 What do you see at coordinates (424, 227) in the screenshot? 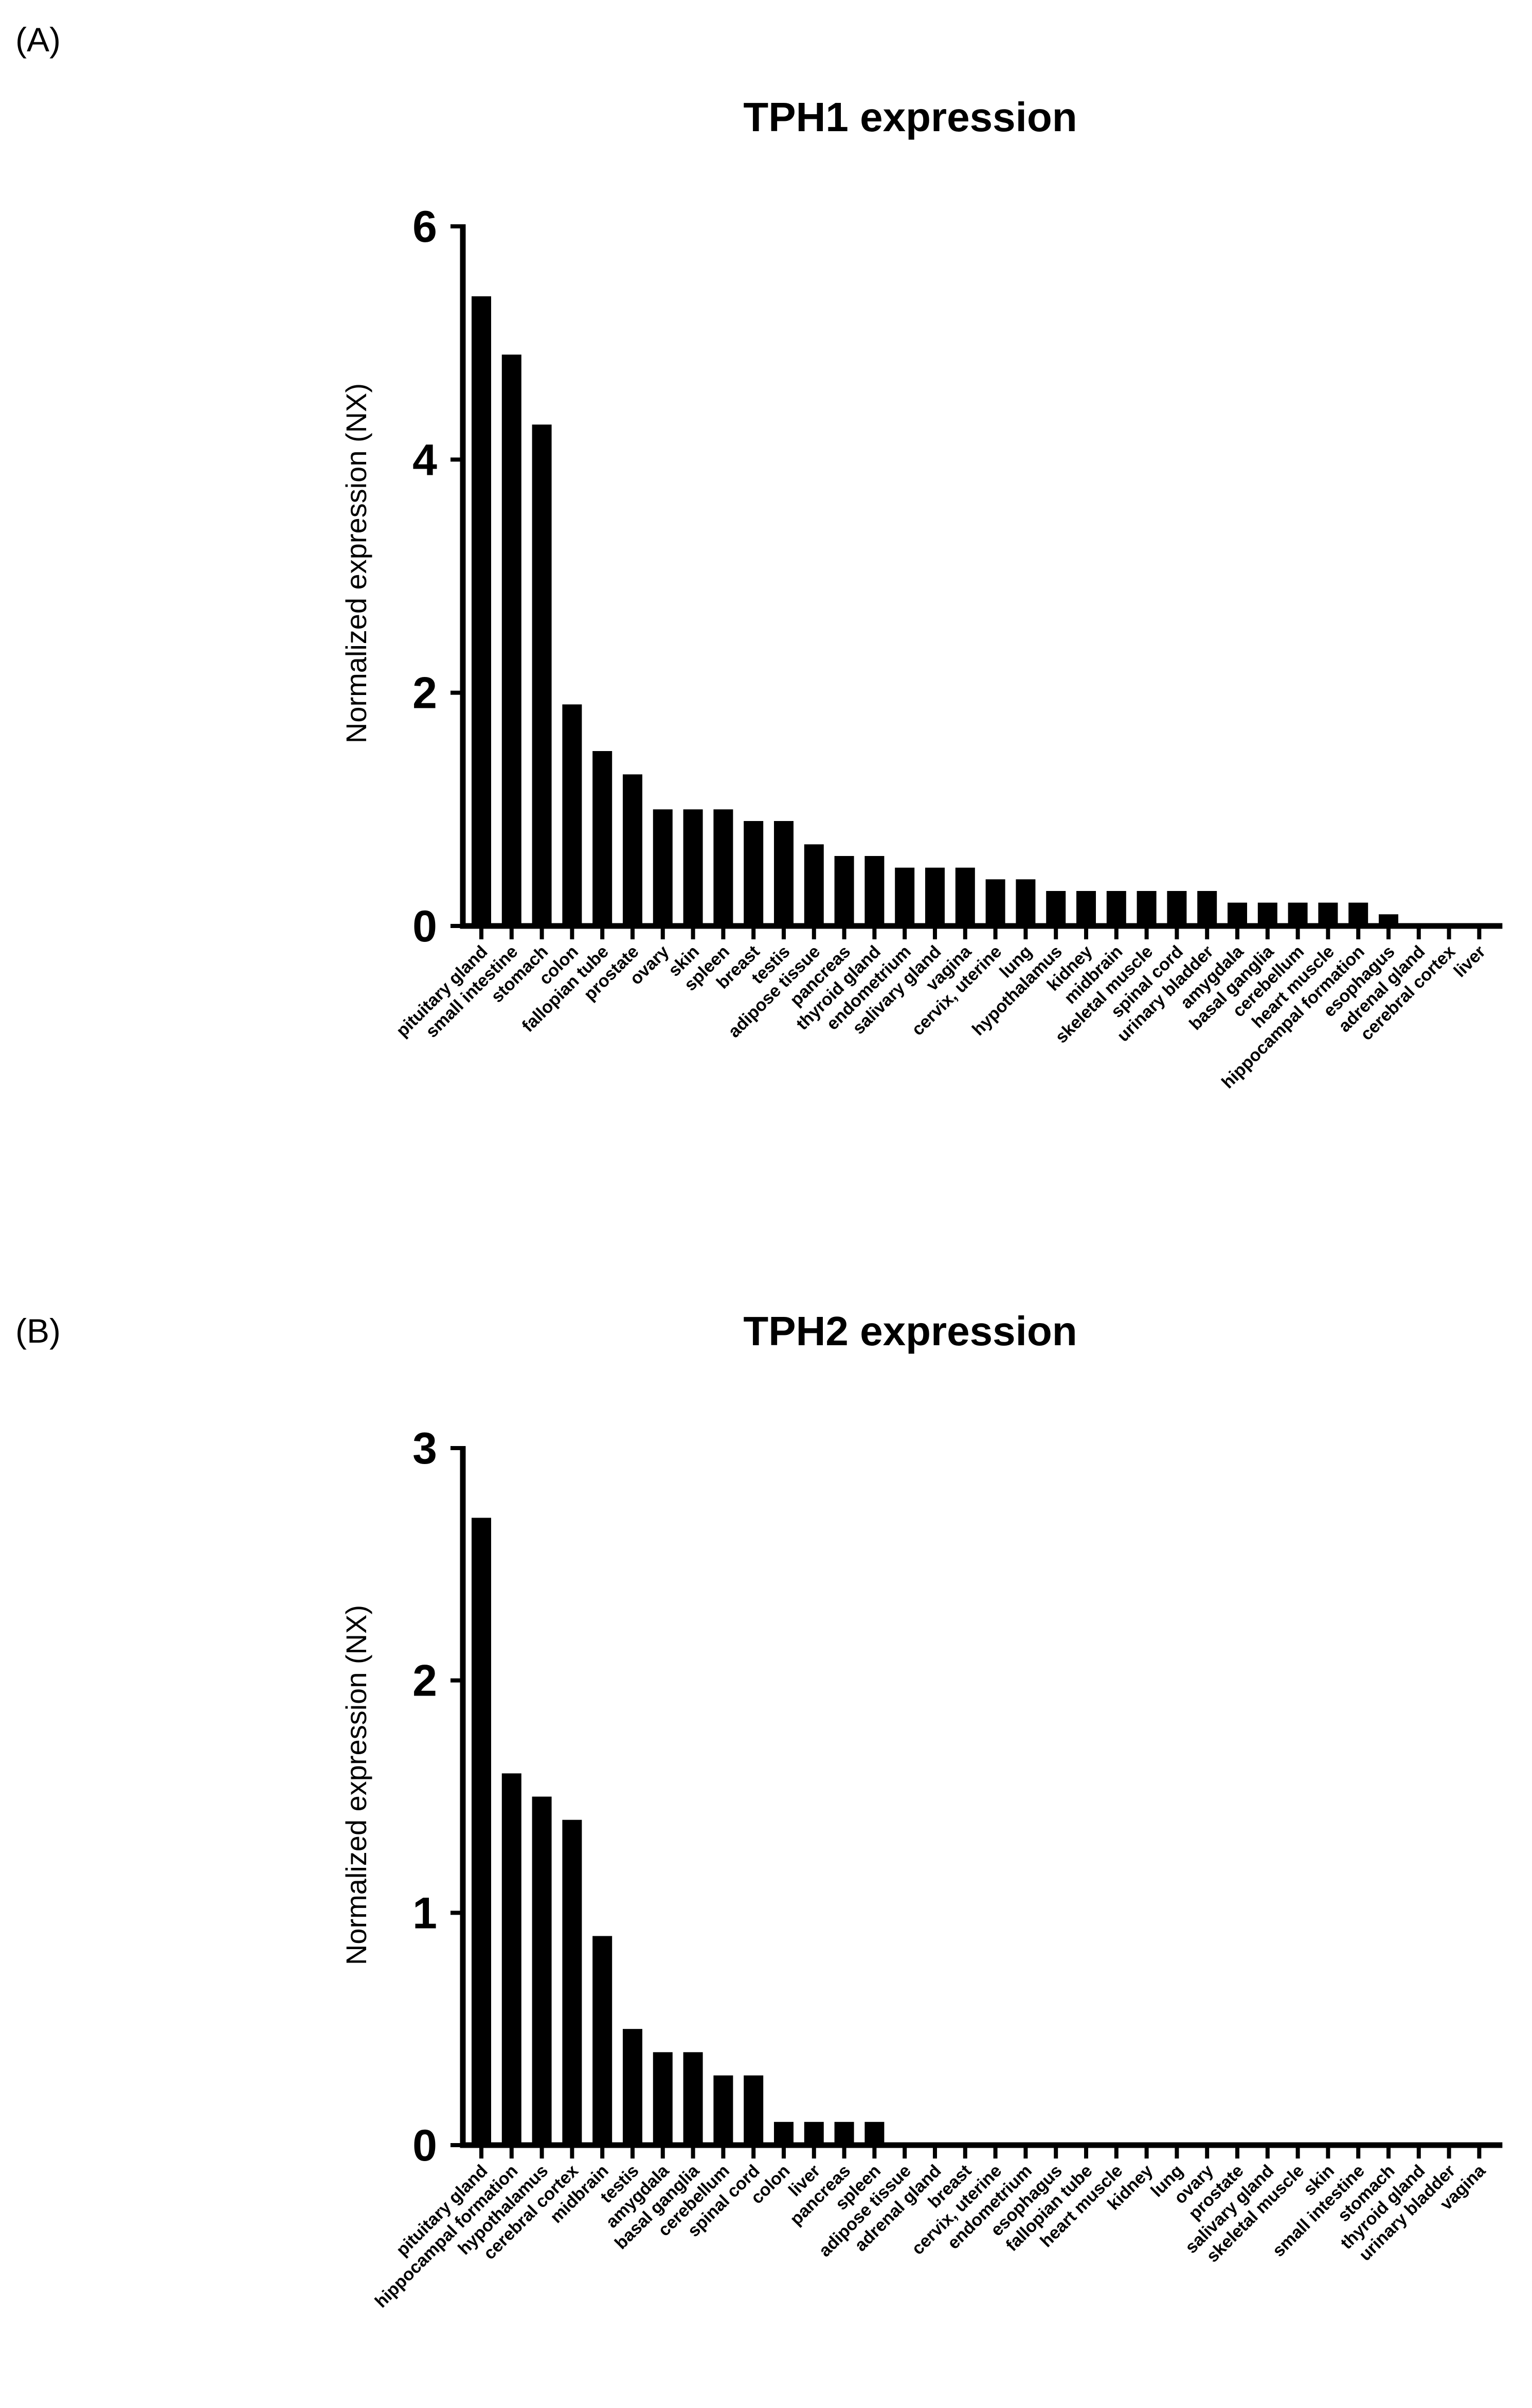
I see `y-tick-label: 6` at bounding box center [424, 227].